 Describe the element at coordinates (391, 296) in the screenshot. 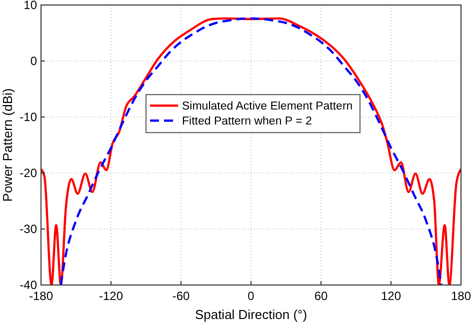

I see `x-tick-label: 120` at that location.